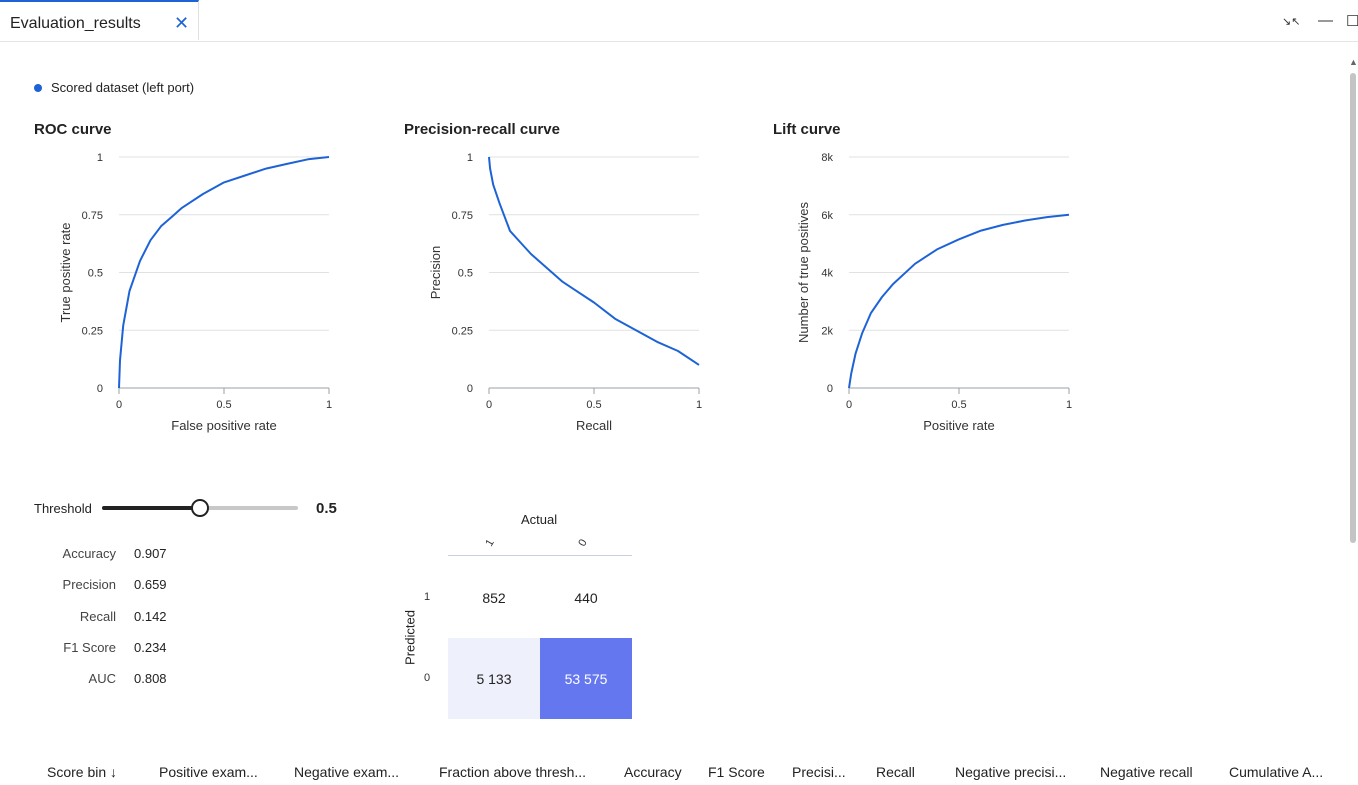  Describe the element at coordinates (73, 129) in the screenshot. I see `roc-chart-title: ROC curve` at that location.